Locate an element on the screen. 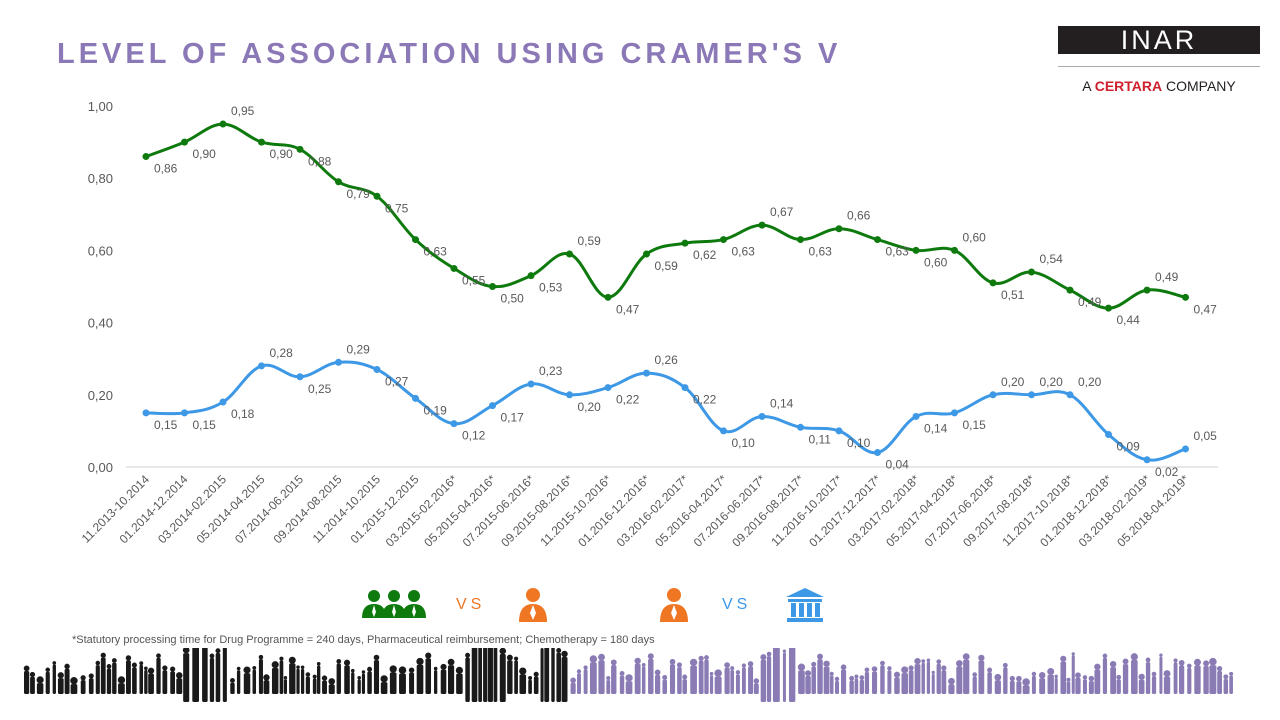 This screenshot has height=720, width=1280. logo-prefix: A is located at coordinates (1086, 86).